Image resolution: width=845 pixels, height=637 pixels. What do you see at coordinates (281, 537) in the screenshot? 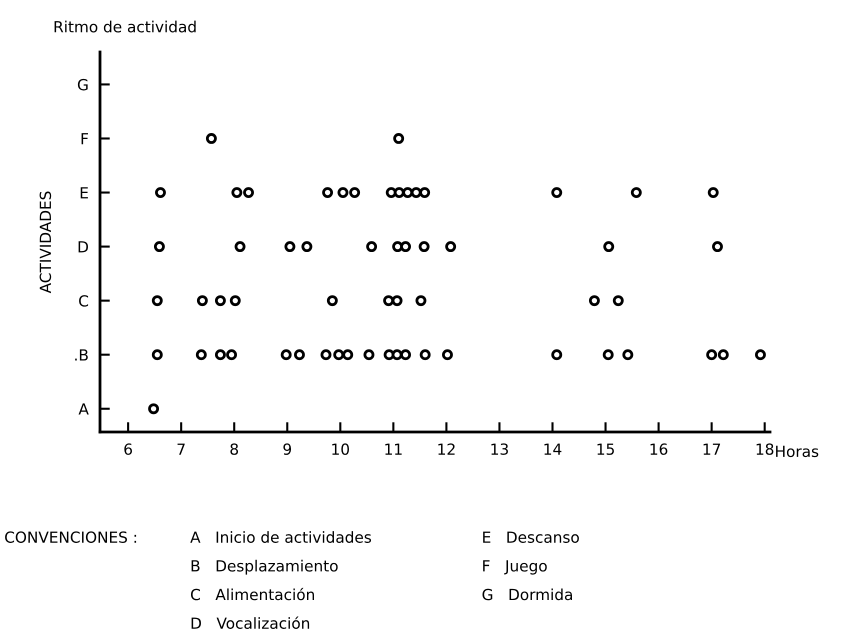
I see `text: A Inicio de actividades` at bounding box center [281, 537].